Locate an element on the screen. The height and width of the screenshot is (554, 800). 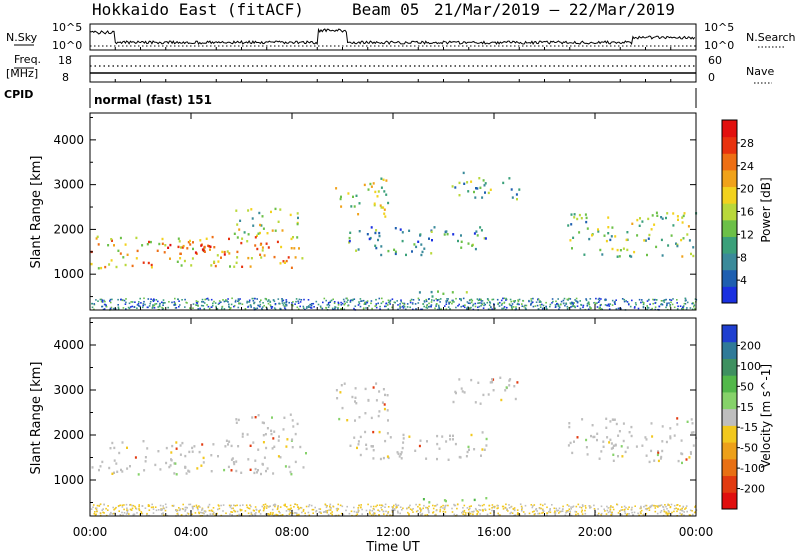
colorbar-segment is located at coordinates (729, 278).